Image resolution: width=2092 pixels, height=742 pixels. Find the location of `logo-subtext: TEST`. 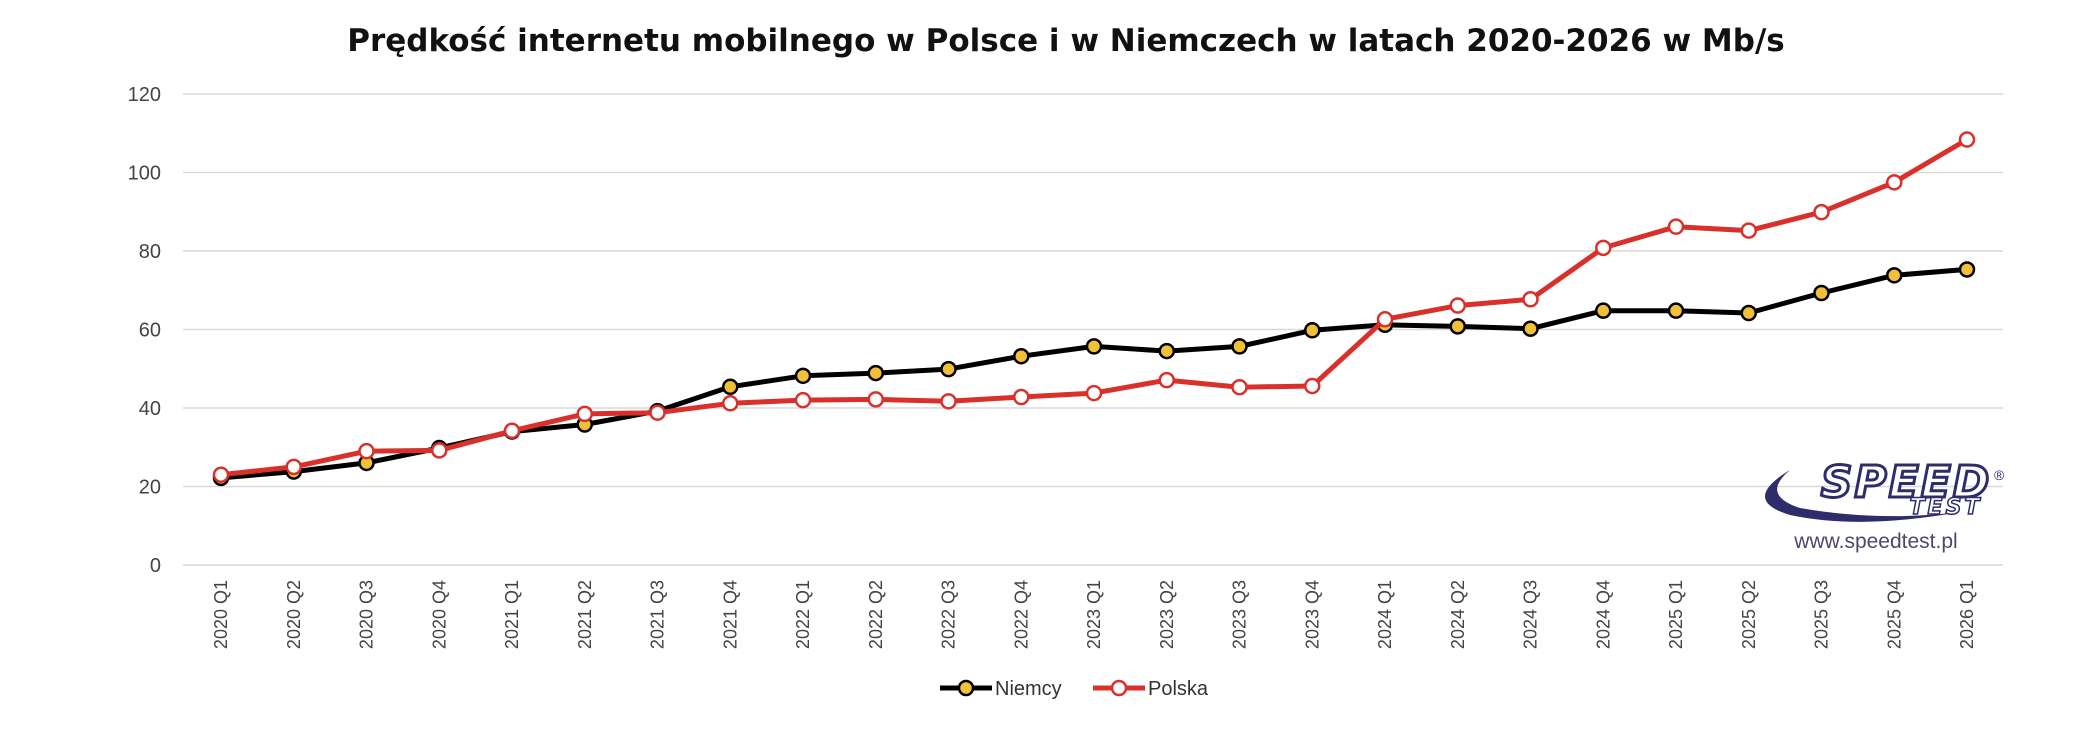

logo-subtext: TEST is located at coordinates (1946, 507).